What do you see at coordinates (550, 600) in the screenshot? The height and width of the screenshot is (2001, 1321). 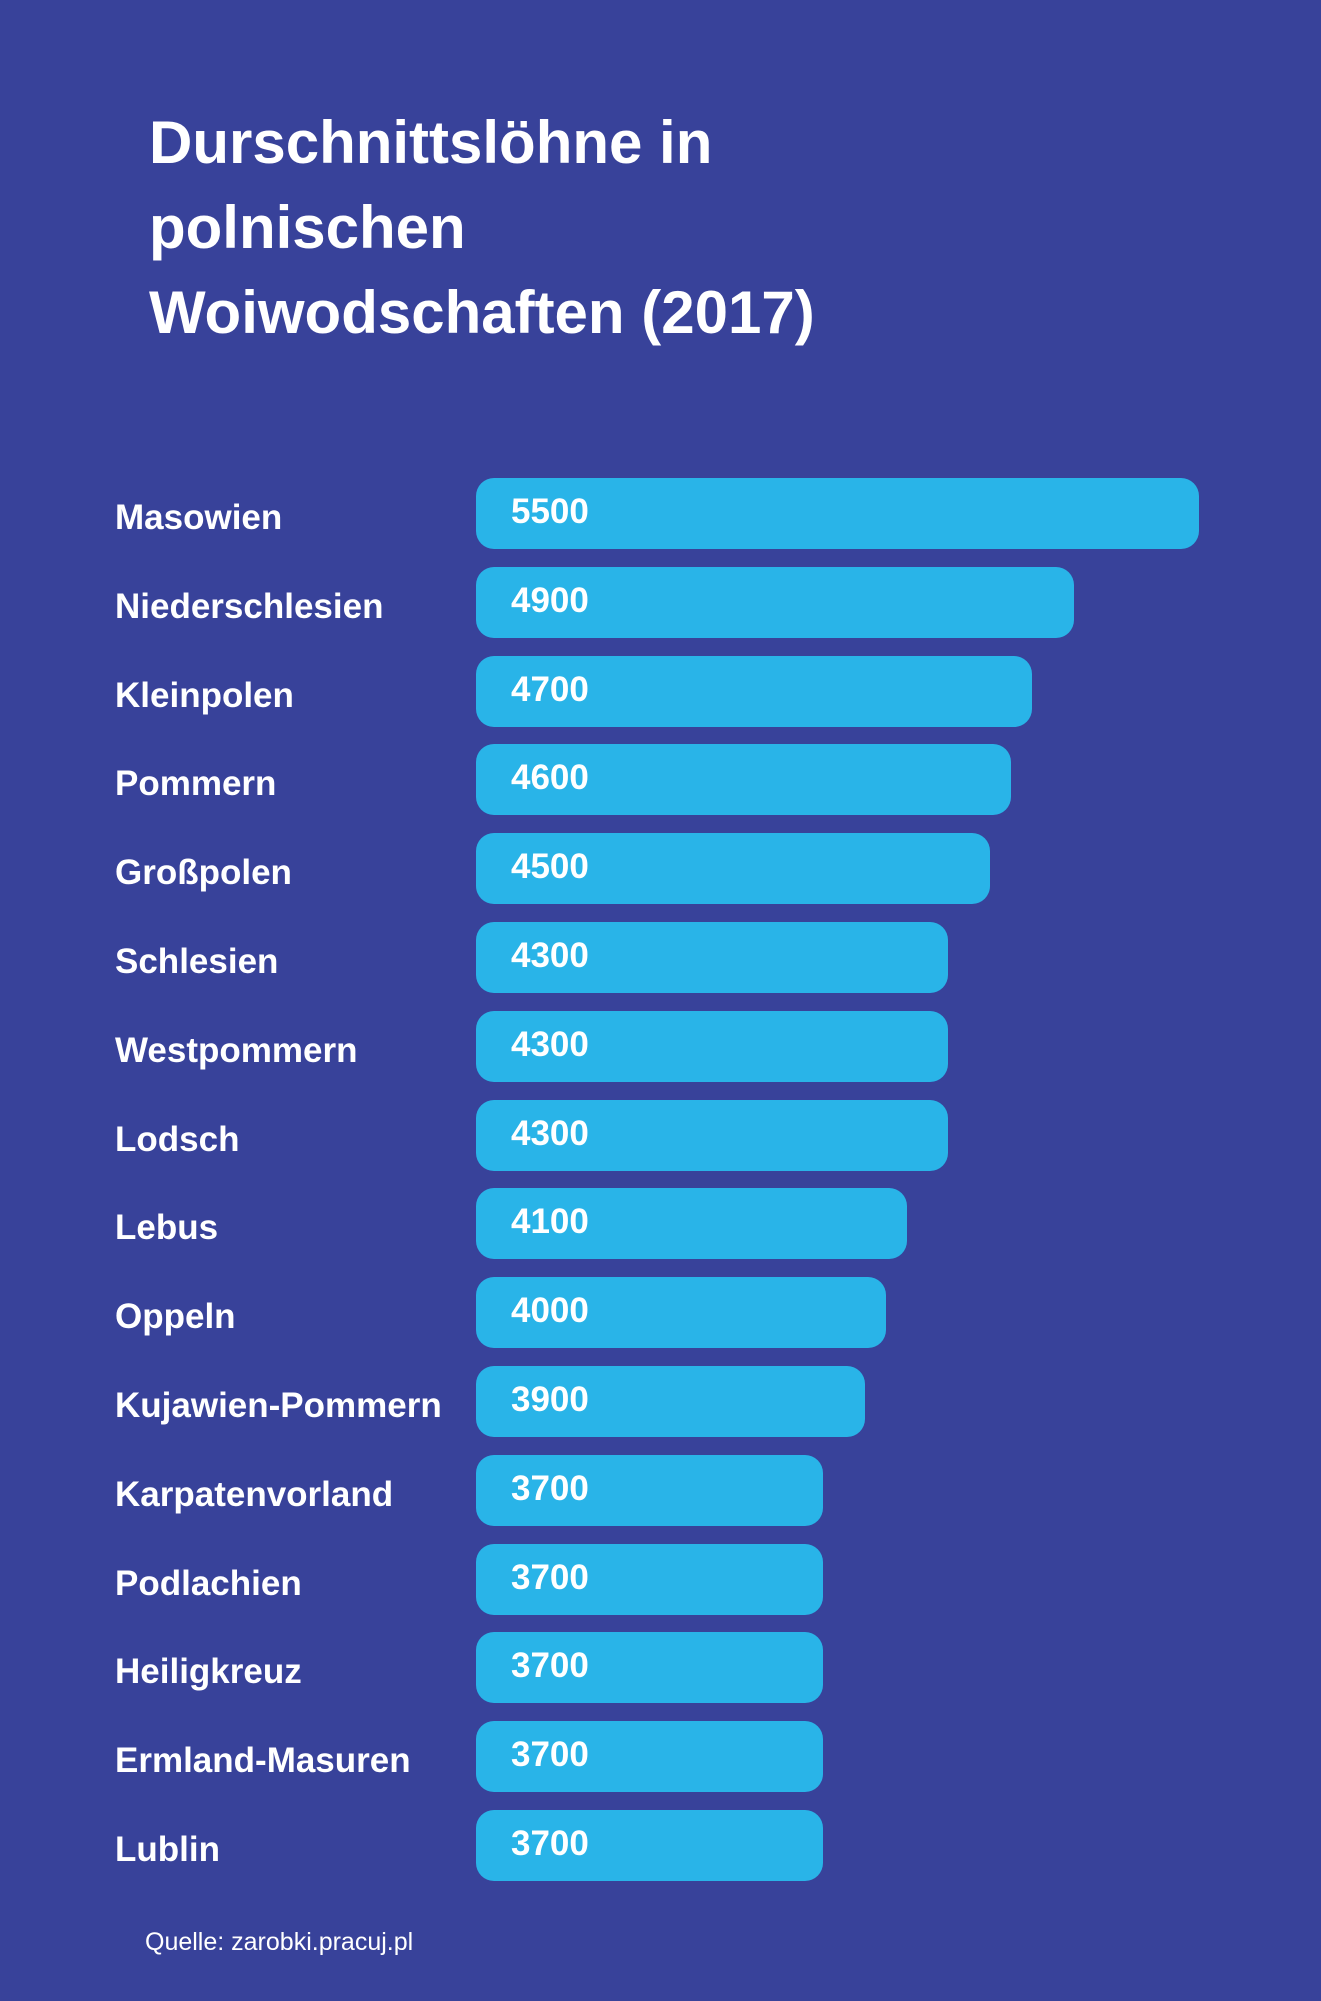 I see `value-label: 4900` at bounding box center [550, 600].